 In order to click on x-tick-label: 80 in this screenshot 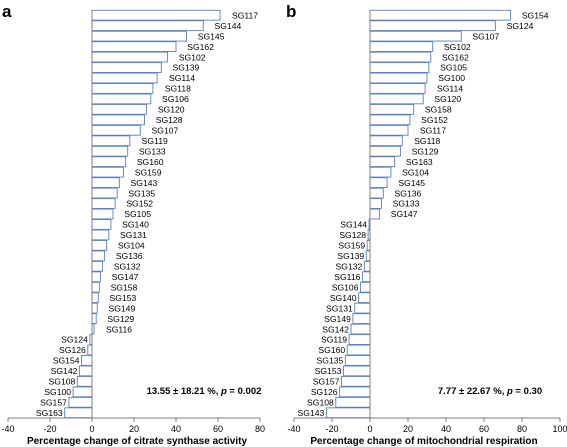, I will do `click(522, 429)`.